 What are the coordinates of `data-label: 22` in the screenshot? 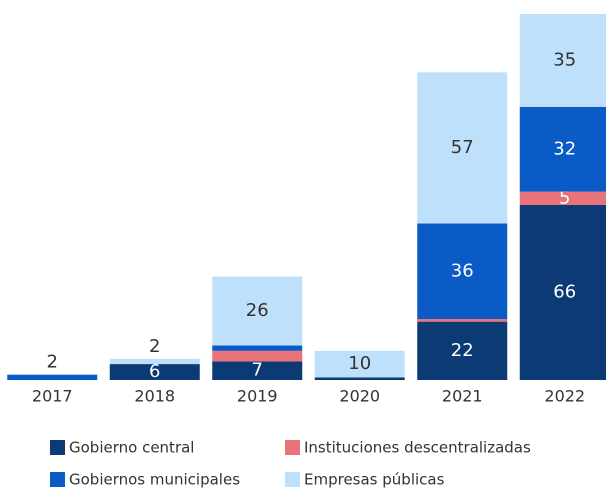 It's located at (462, 350).